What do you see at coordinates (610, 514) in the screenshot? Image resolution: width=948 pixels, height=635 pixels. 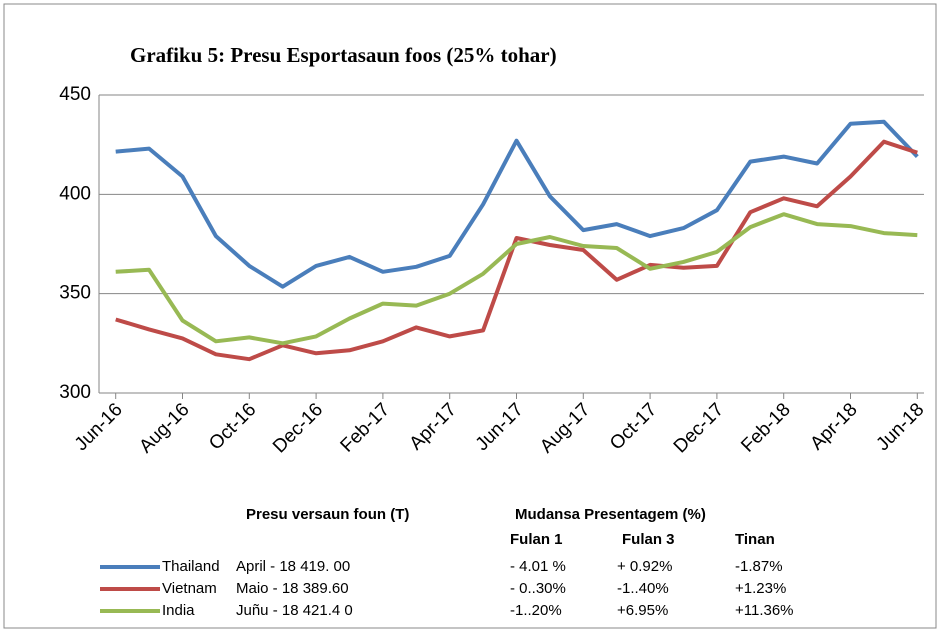 I see `table-header: Mudansa Presentagem (%)` at bounding box center [610, 514].